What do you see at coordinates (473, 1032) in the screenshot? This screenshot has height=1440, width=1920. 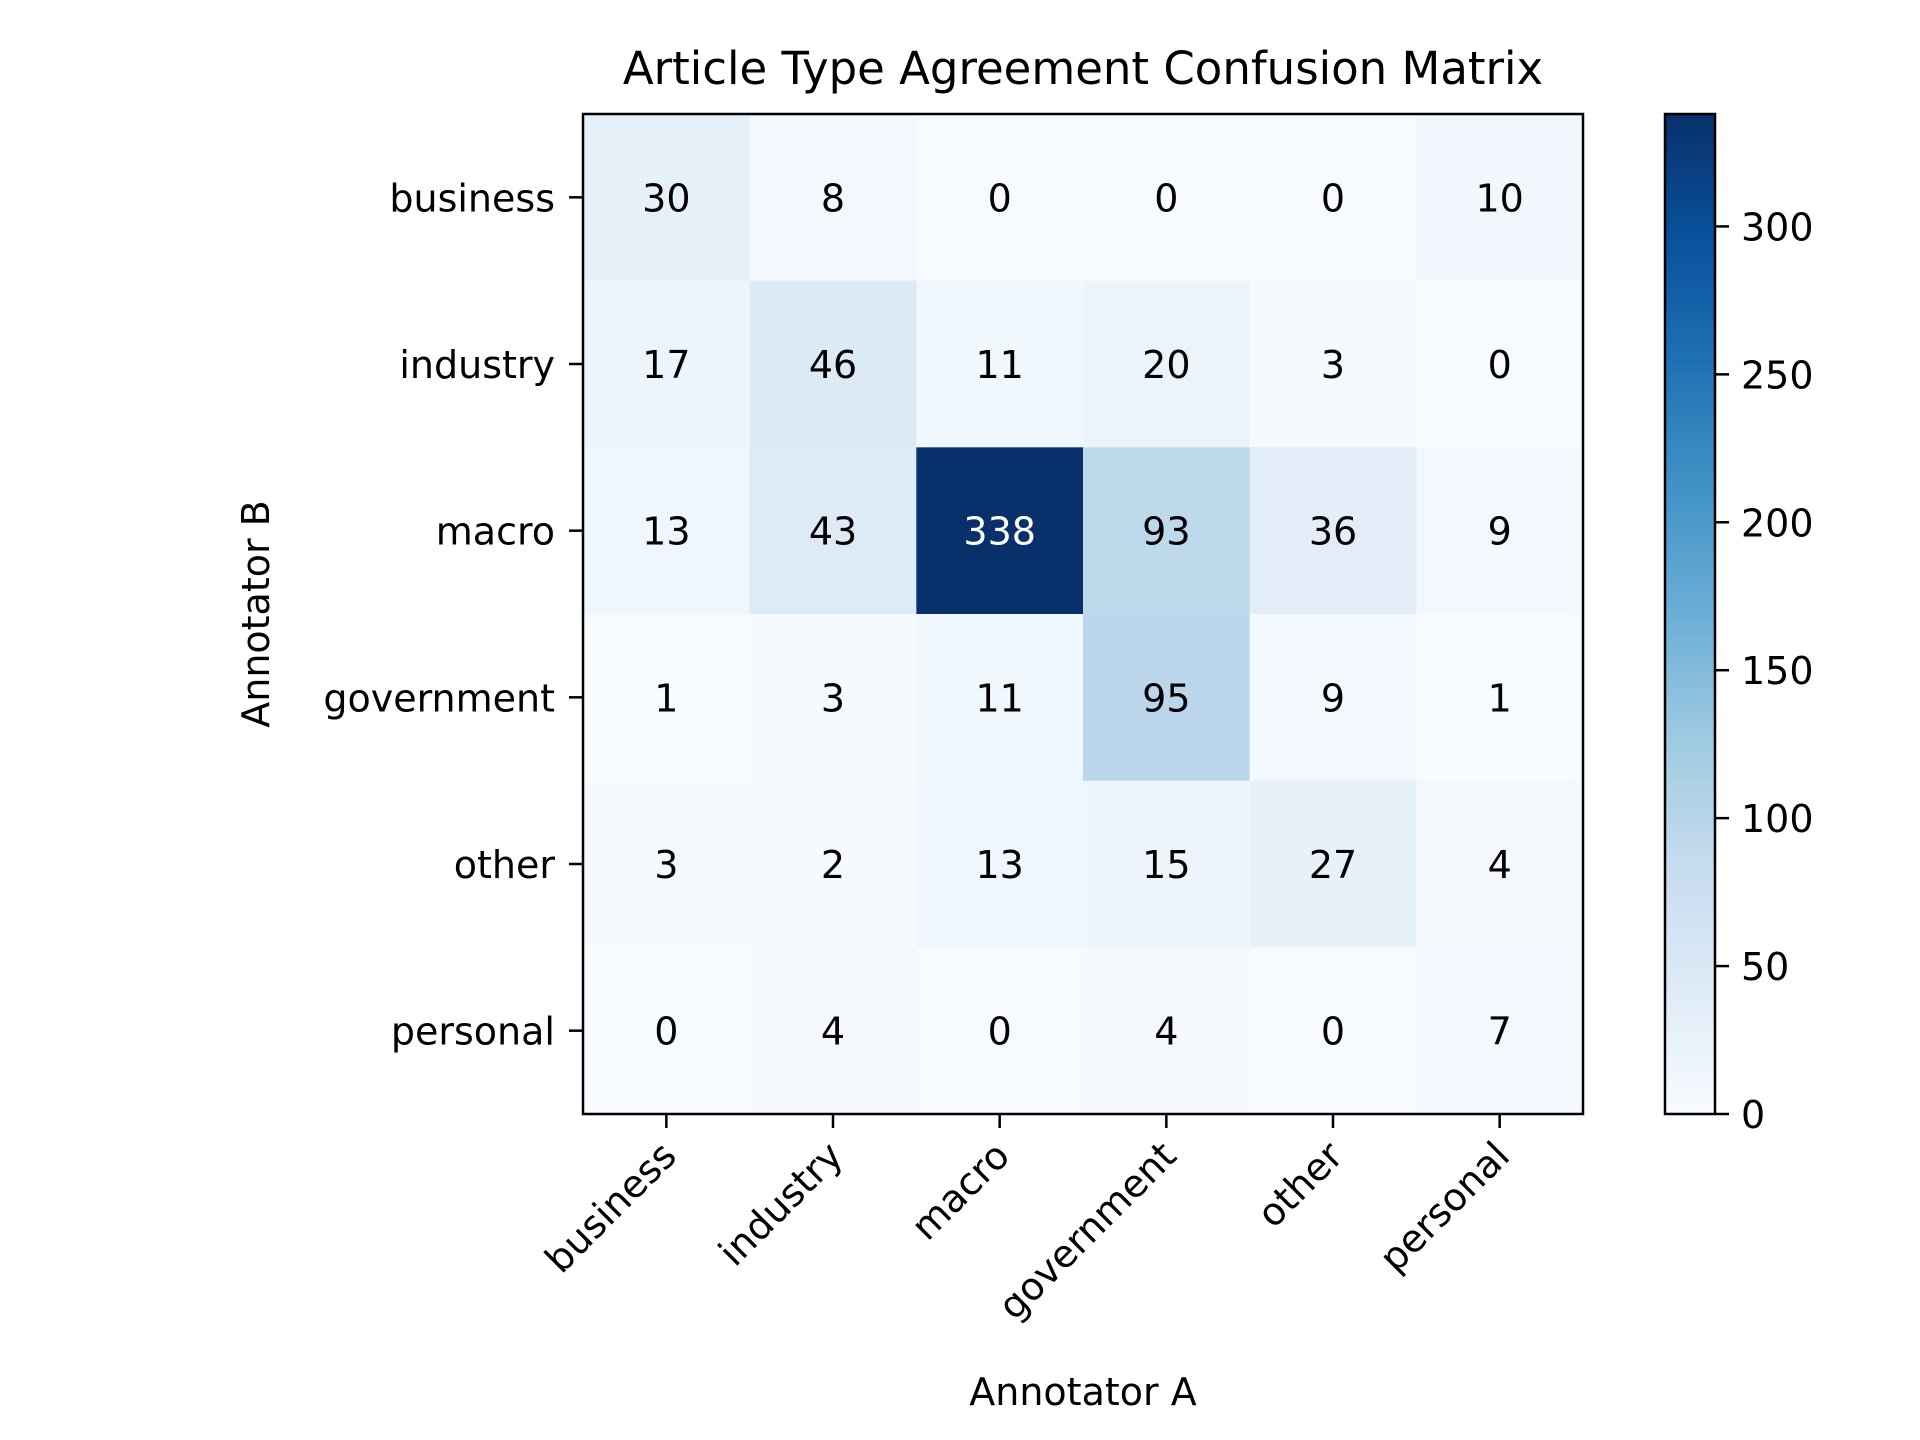 I see `y-tick-label: personal` at bounding box center [473, 1032].